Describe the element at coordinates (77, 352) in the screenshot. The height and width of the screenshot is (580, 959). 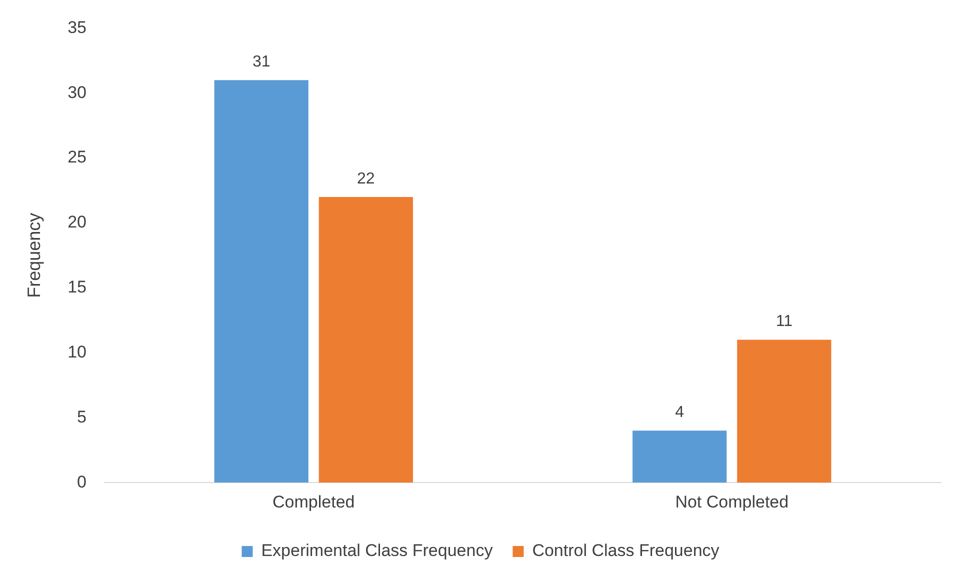
I see `y-tick-label: 10` at that location.